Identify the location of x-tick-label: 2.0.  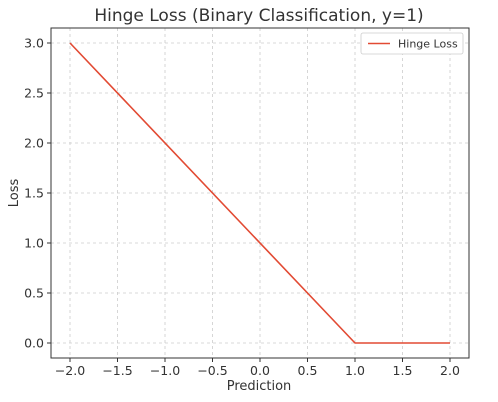
(450, 370).